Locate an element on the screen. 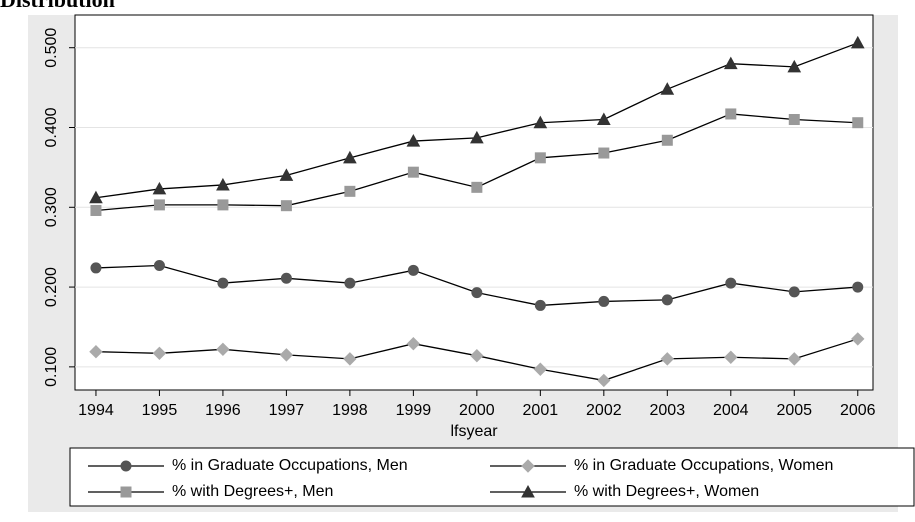 Image resolution: width=915 pixels, height=522 pixels. x-tick-label: 2003 is located at coordinates (668, 410).